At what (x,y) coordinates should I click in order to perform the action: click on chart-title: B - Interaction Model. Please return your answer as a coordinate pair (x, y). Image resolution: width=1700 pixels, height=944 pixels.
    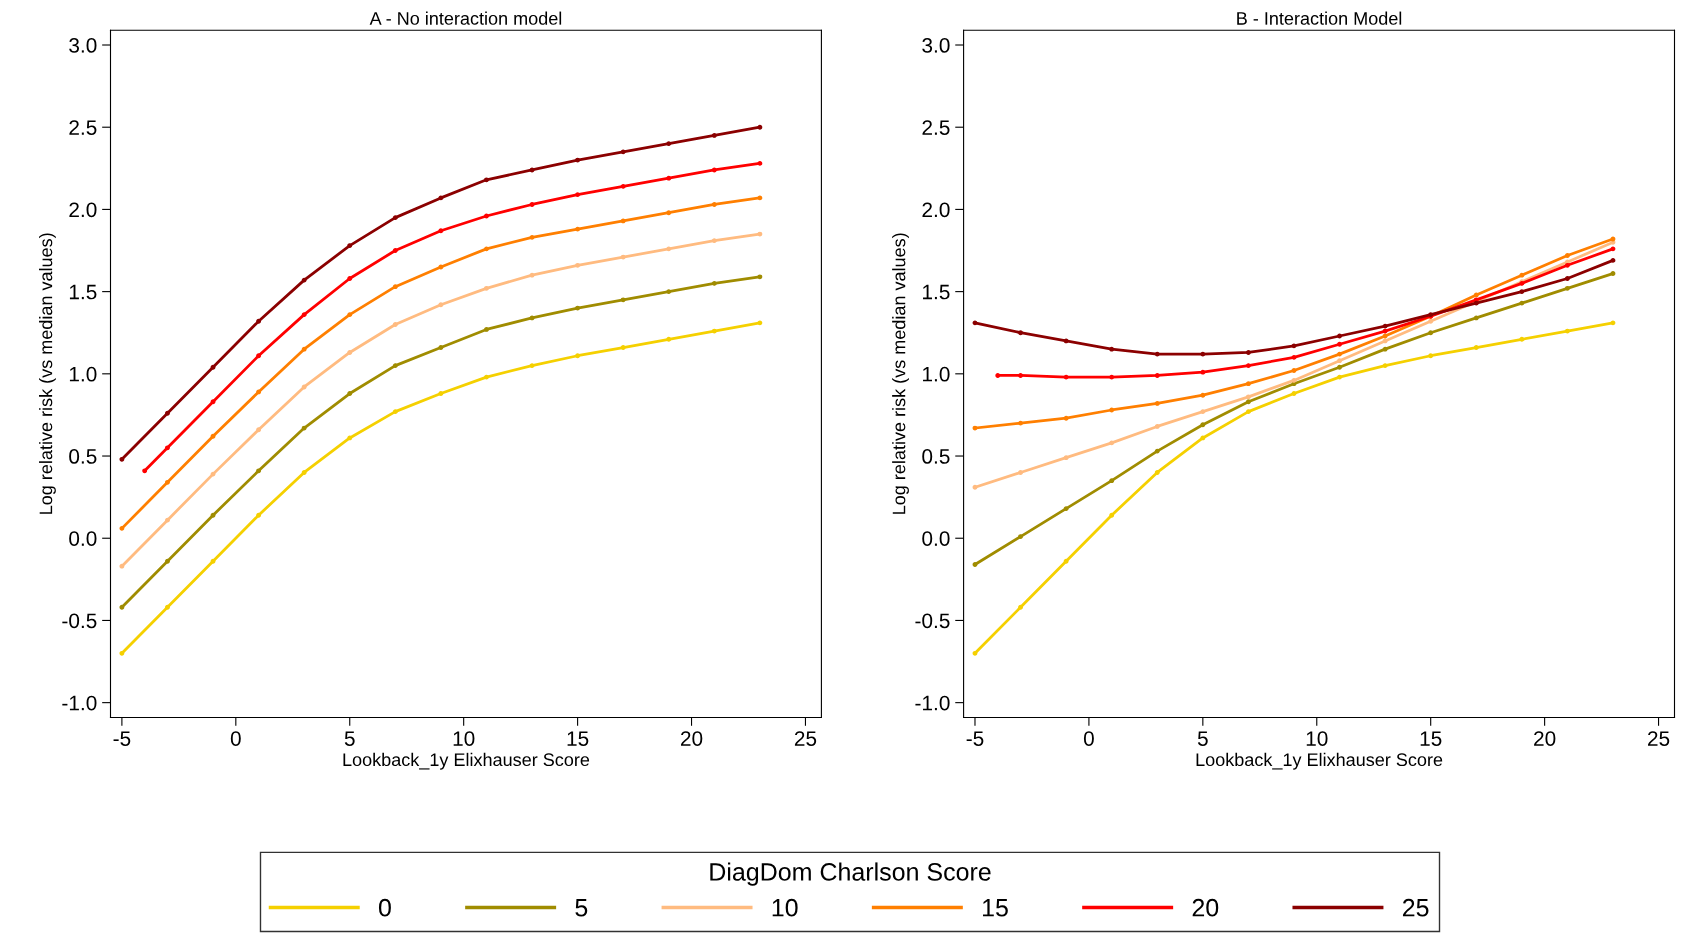
    Looking at the image, I should click on (1319, 18).